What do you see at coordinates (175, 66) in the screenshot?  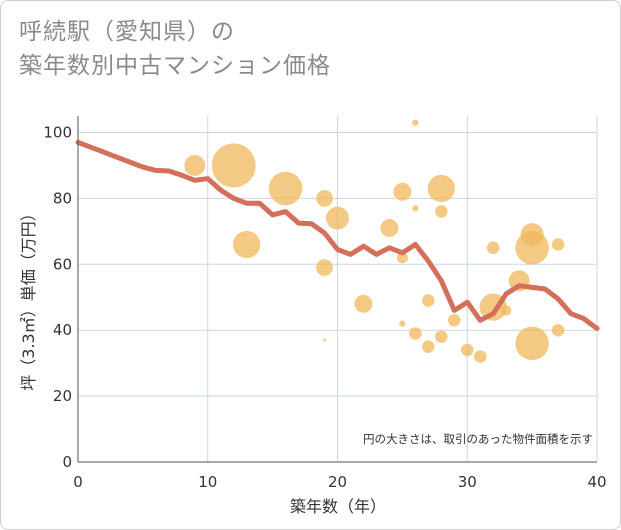 I see `chart-title-line-2: 築年数別中古マンション価格` at bounding box center [175, 66].